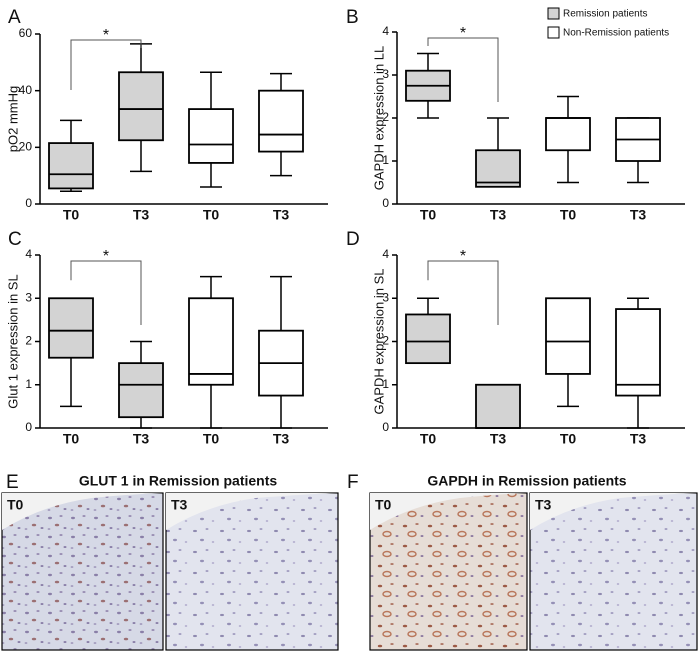 The height and width of the screenshot is (660, 700). What do you see at coordinates (378, 118) in the screenshot?
I see `y-axis-label: GAPDH expression in LL` at bounding box center [378, 118].